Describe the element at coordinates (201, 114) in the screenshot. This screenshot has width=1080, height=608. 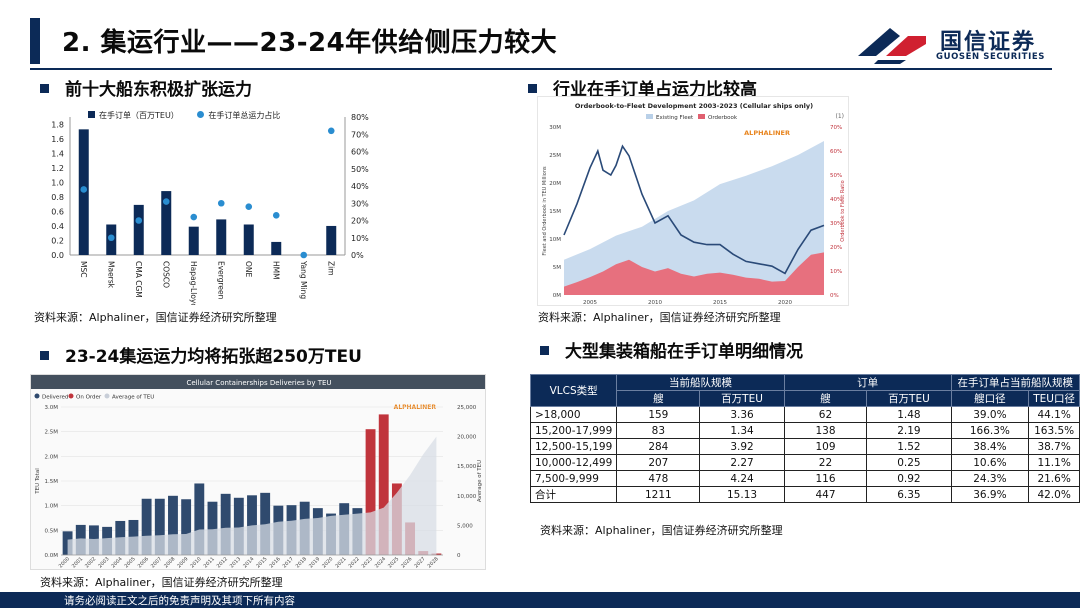
I see `legend-dot-swatch` at that location.